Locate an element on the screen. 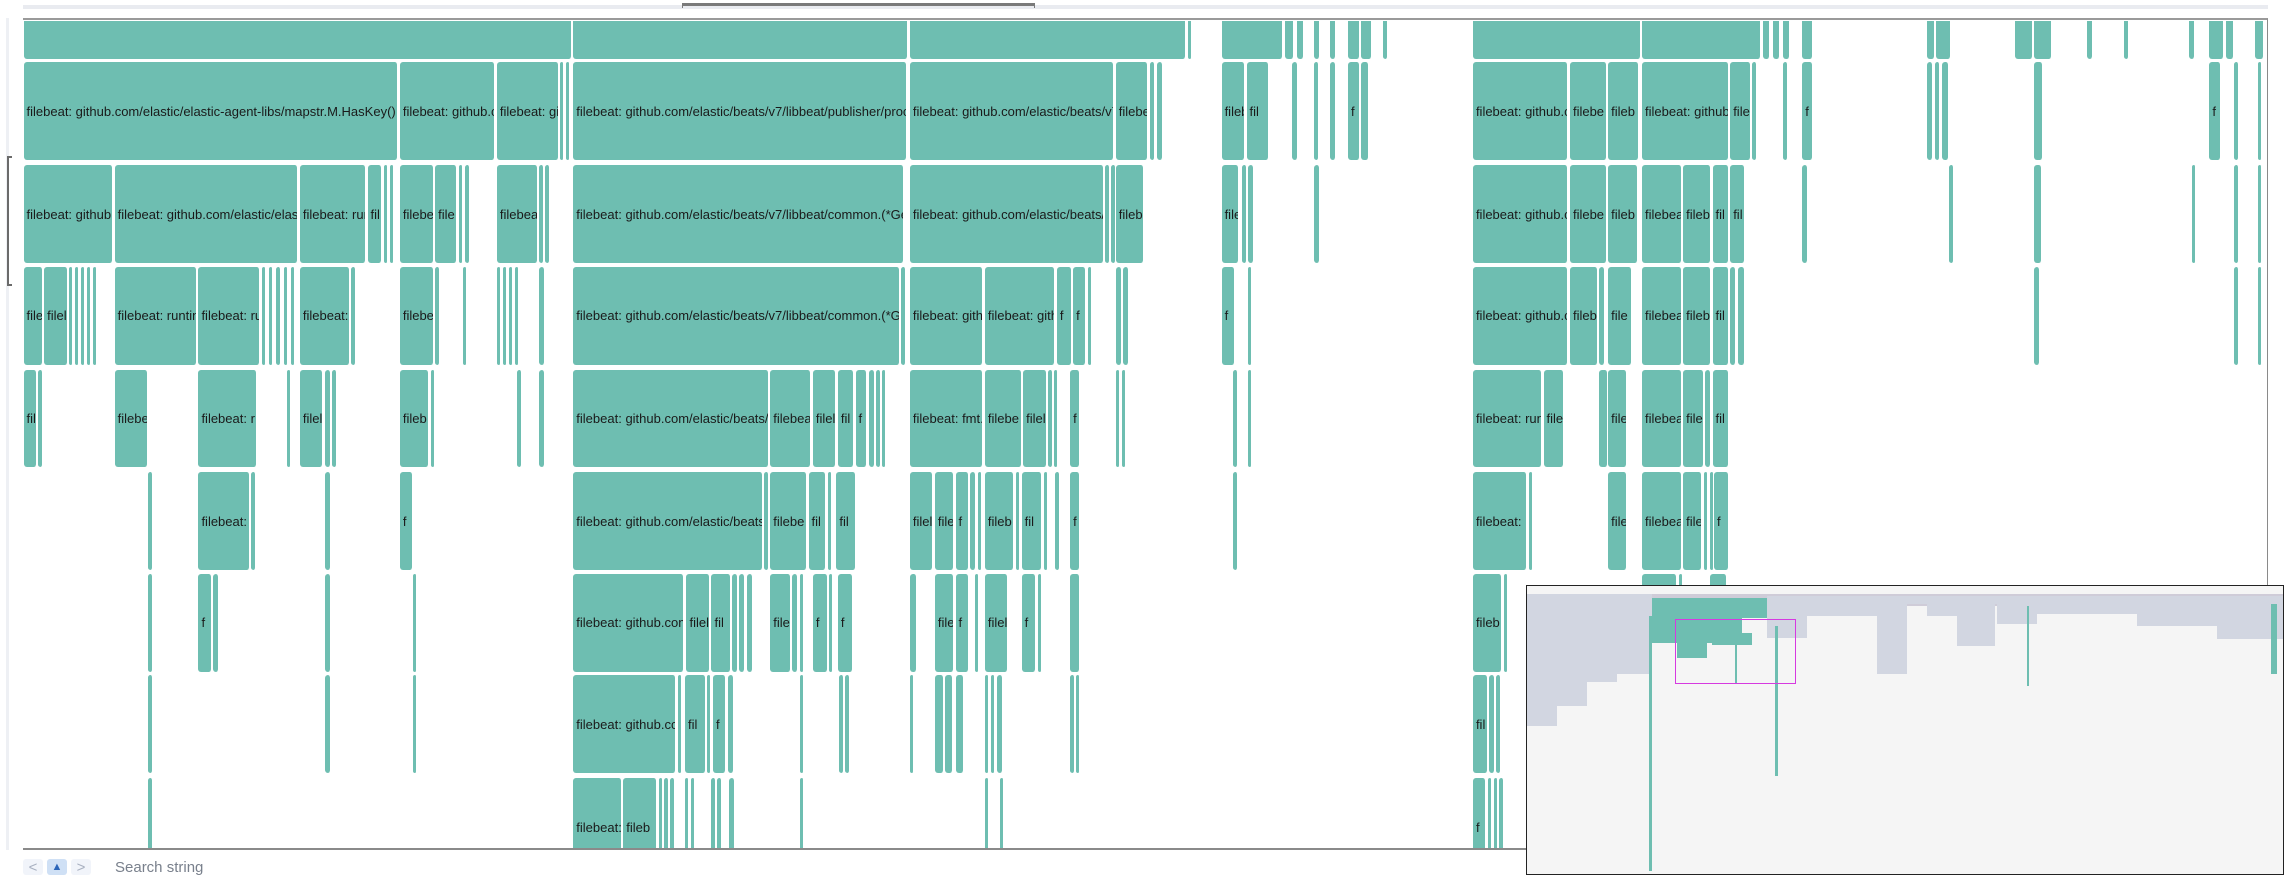 The image size is (2290, 879). flame-frame: filebeat is located at coordinates (1132, 111).